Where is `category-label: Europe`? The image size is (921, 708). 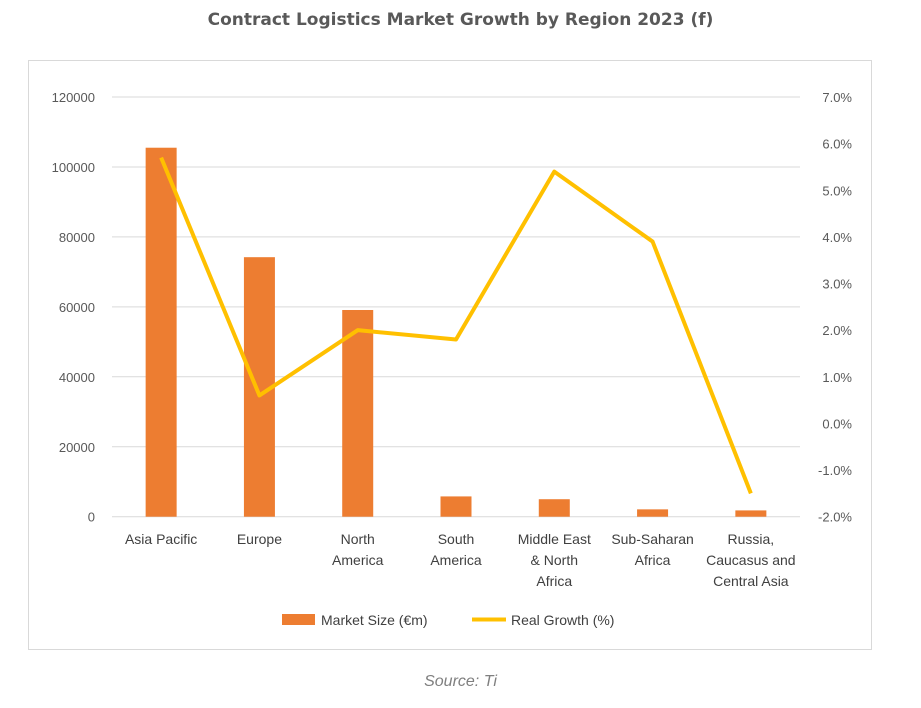
category-label: Europe is located at coordinates (259, 539).